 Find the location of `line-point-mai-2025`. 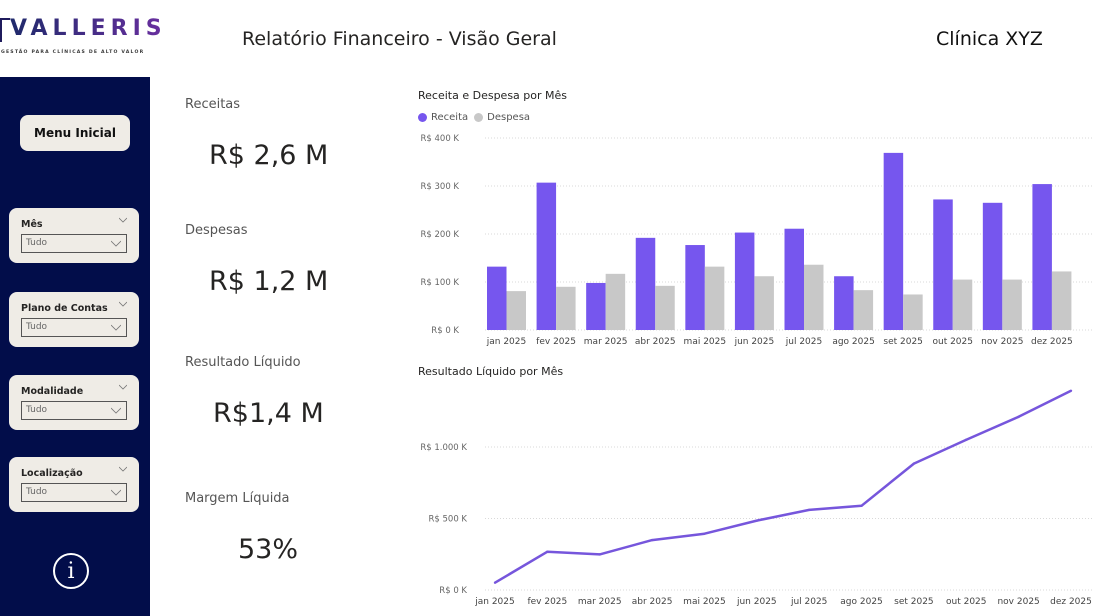

line-point-mai-2025 is located at coordinates (704, 533).